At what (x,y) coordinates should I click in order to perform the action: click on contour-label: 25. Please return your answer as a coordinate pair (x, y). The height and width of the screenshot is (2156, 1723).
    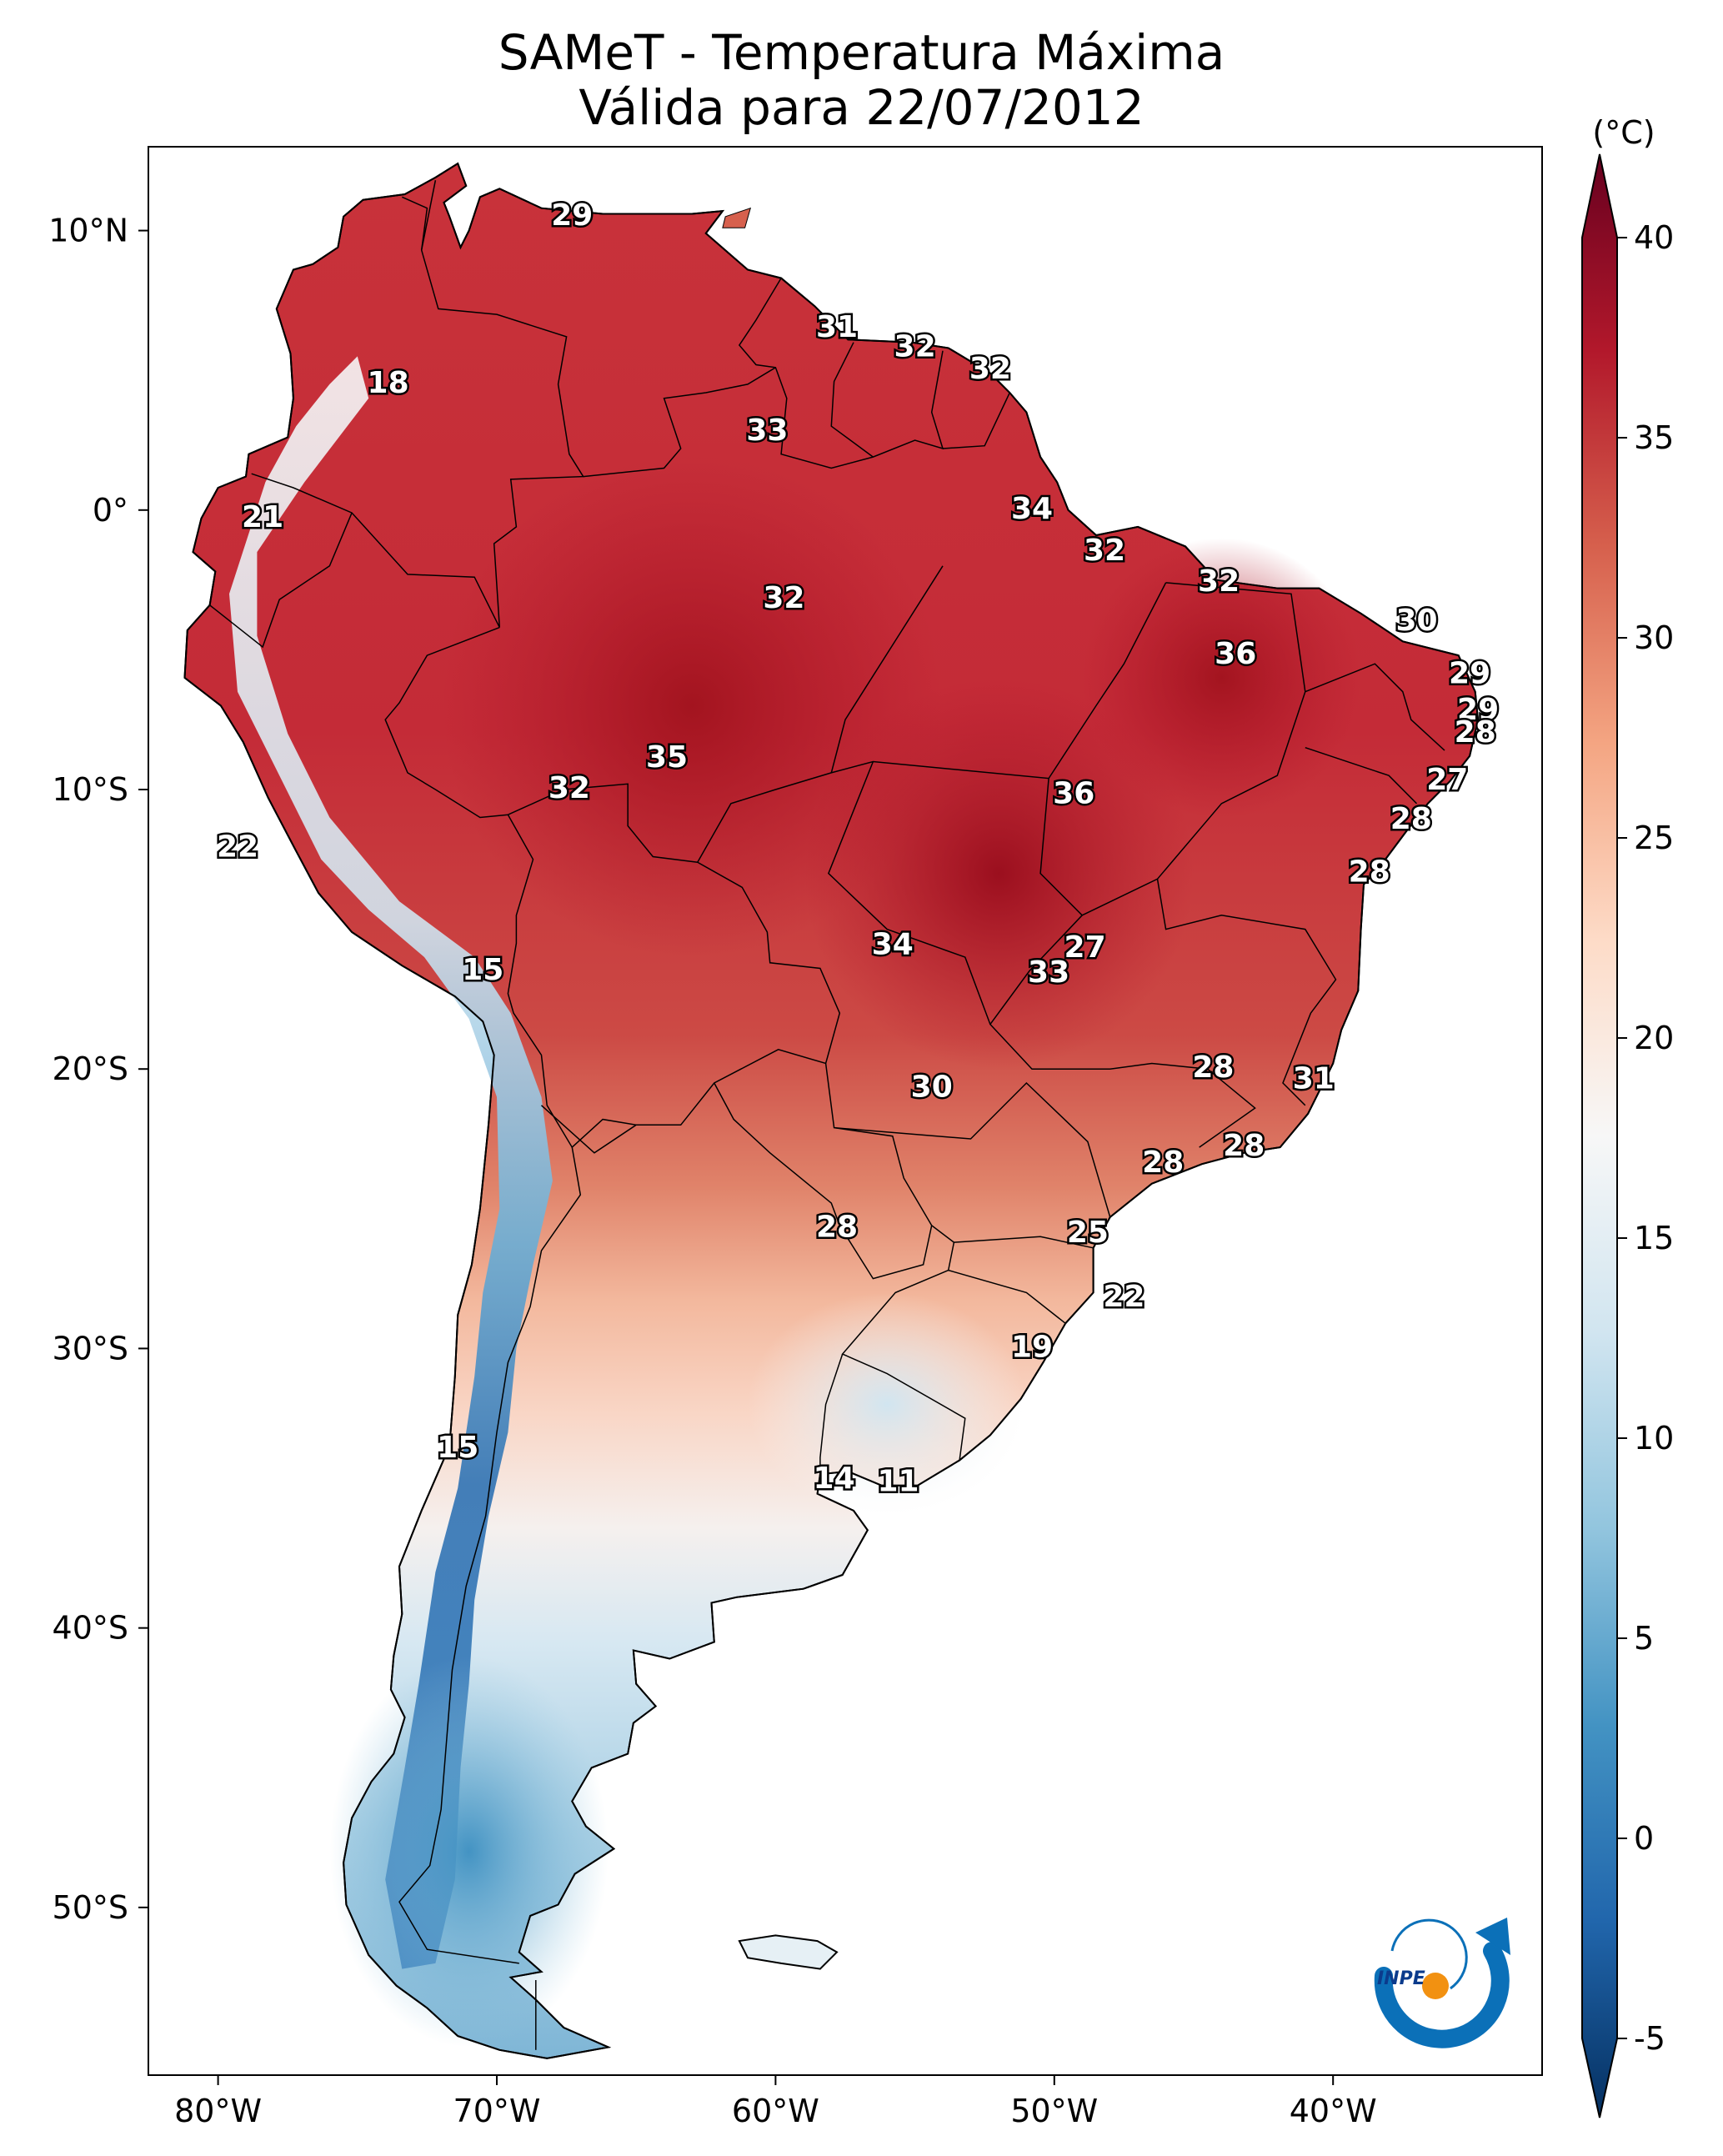
    Looking at the image, I should click on (1088, 1233).